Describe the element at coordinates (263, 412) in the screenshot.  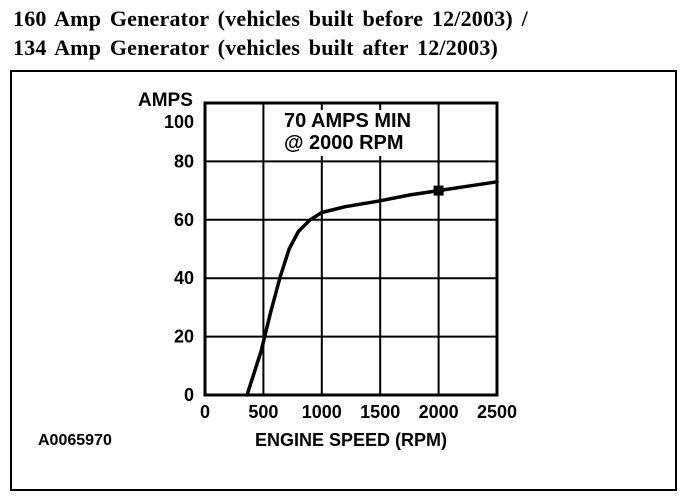
I see `x-tick-label-500: 500` at that location.